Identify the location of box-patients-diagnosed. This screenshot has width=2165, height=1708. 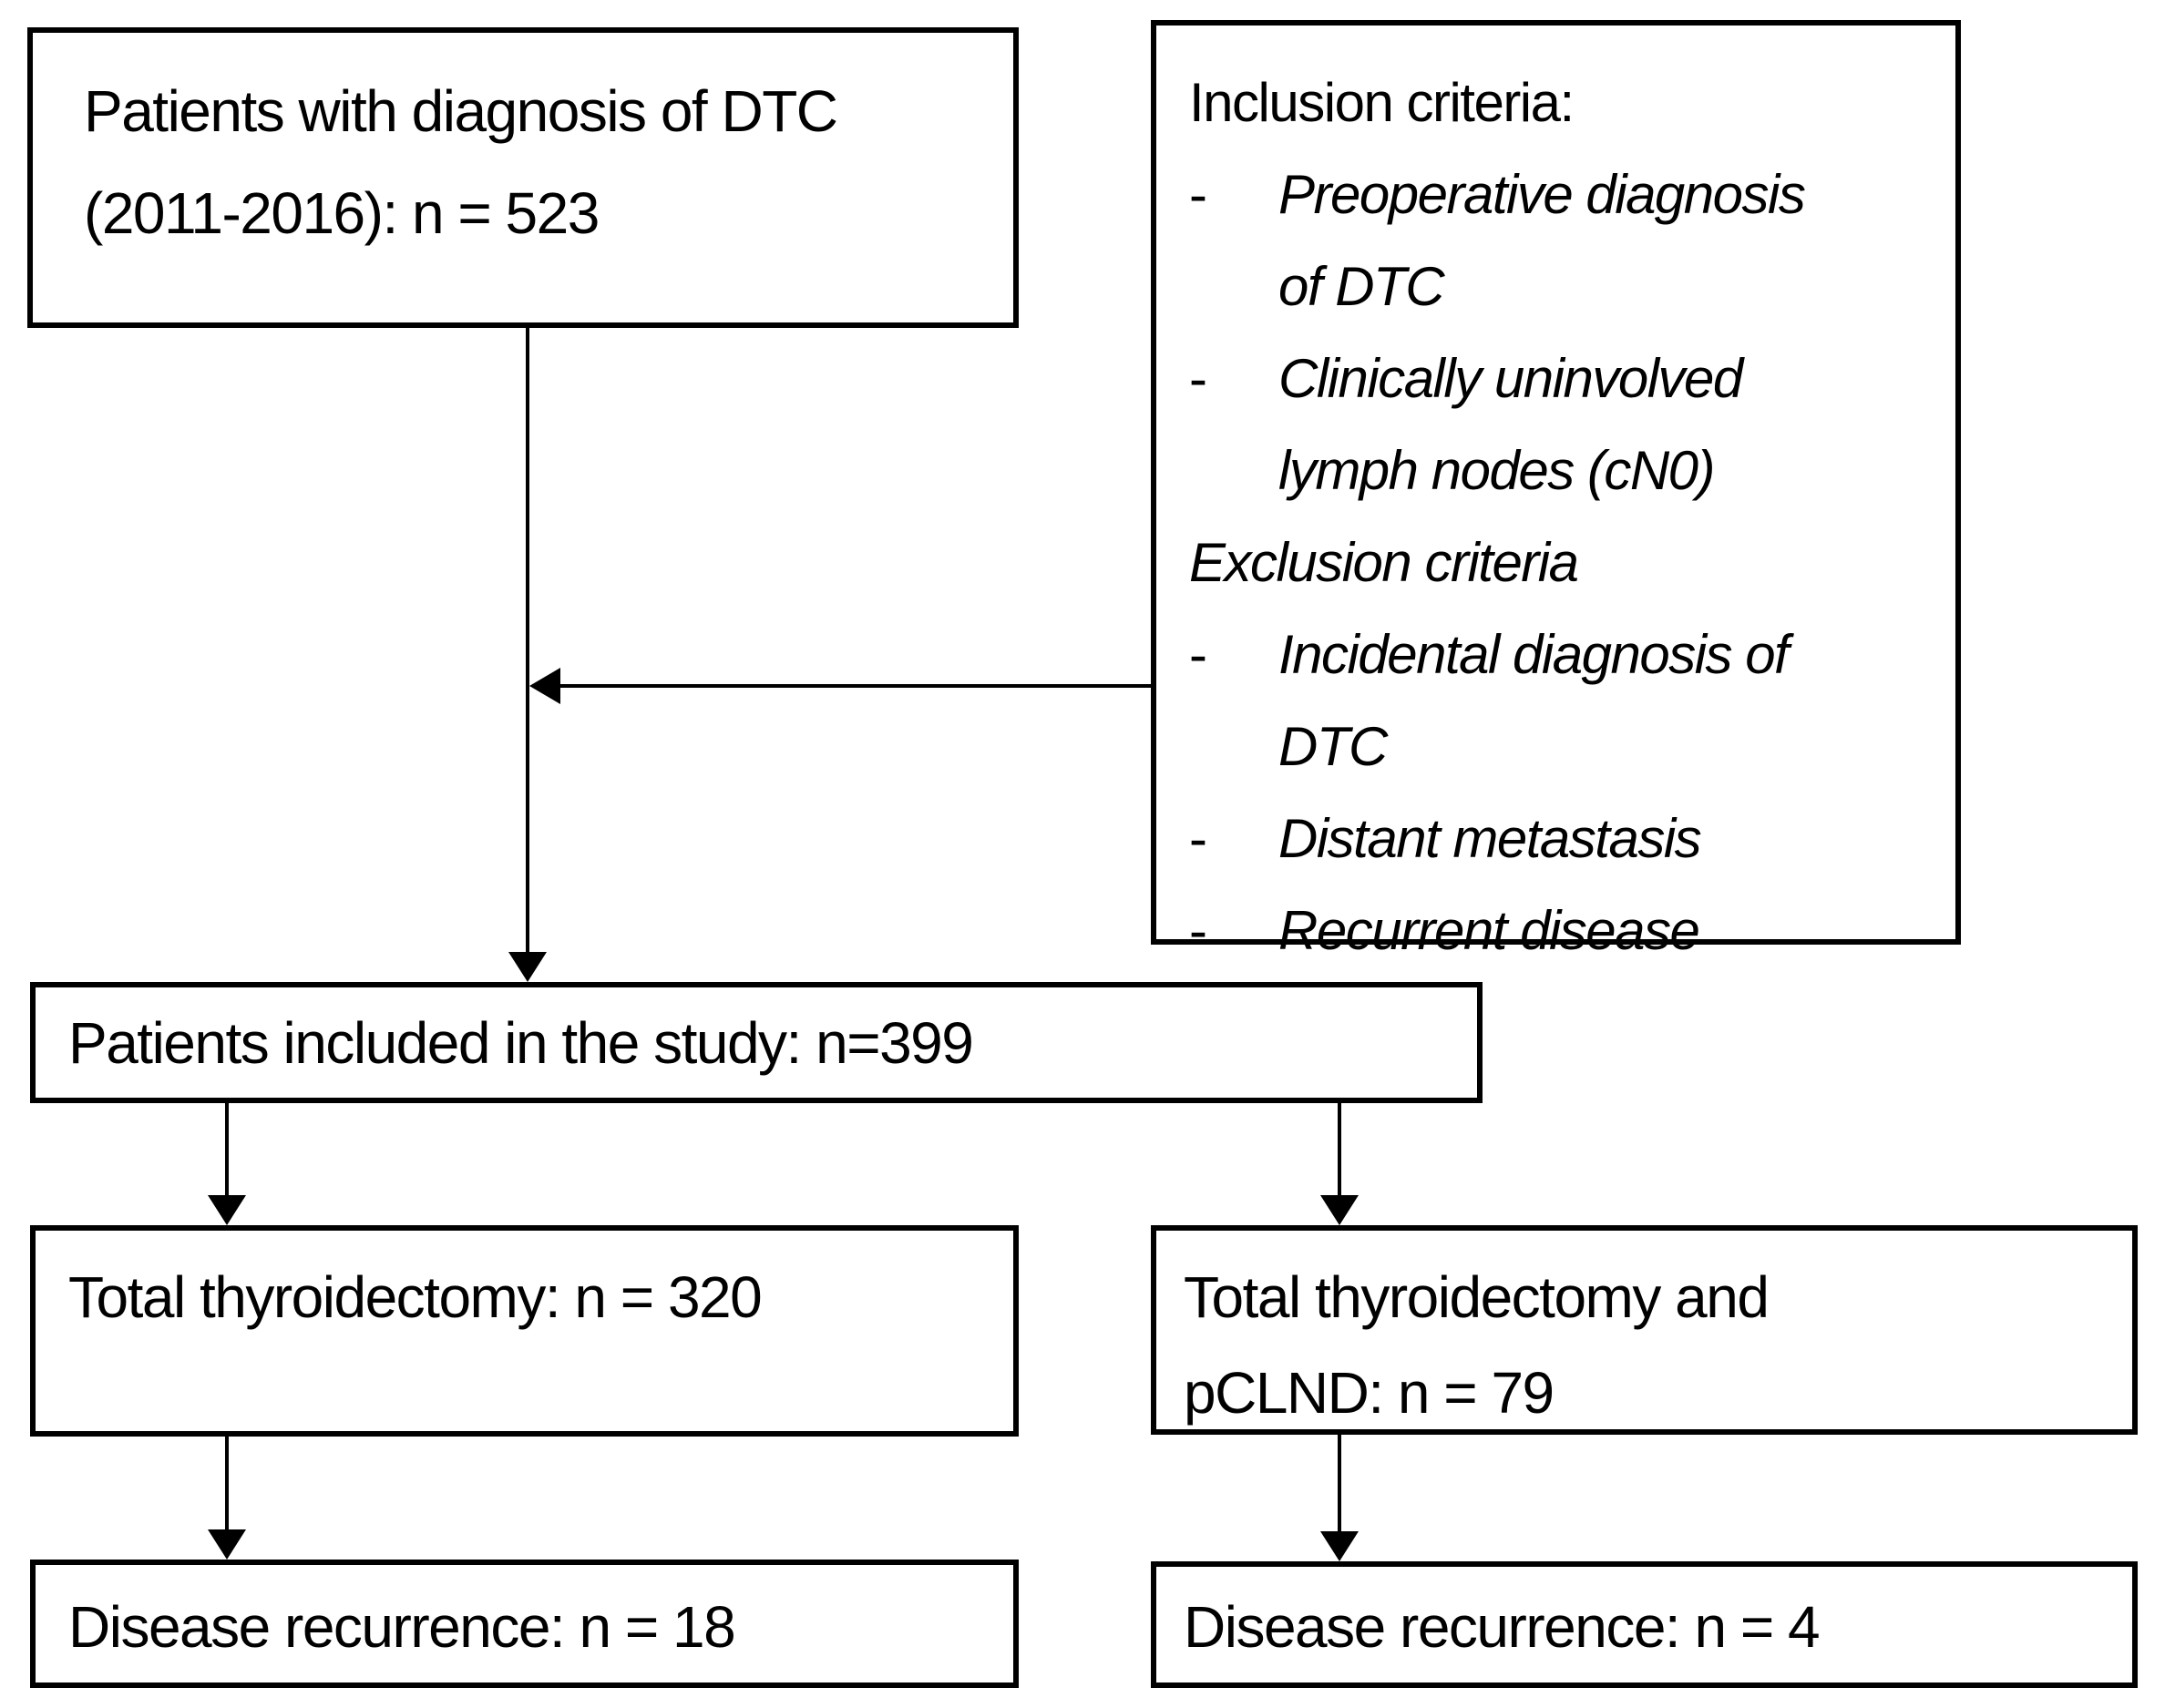
(523, 177).